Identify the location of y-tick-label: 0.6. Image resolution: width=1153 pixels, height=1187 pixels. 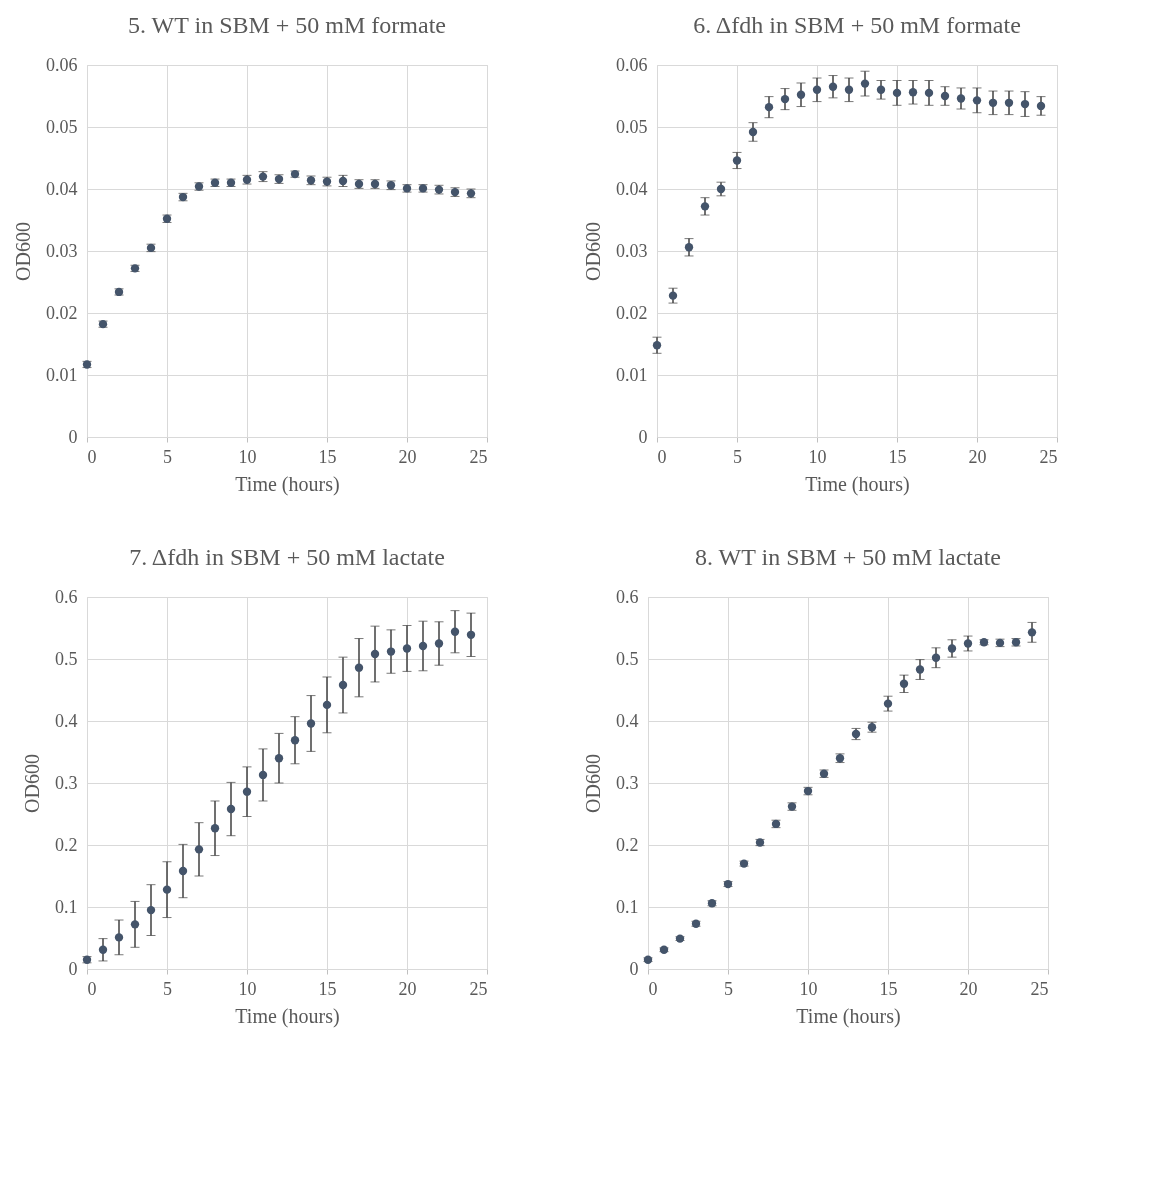
(627, 596).